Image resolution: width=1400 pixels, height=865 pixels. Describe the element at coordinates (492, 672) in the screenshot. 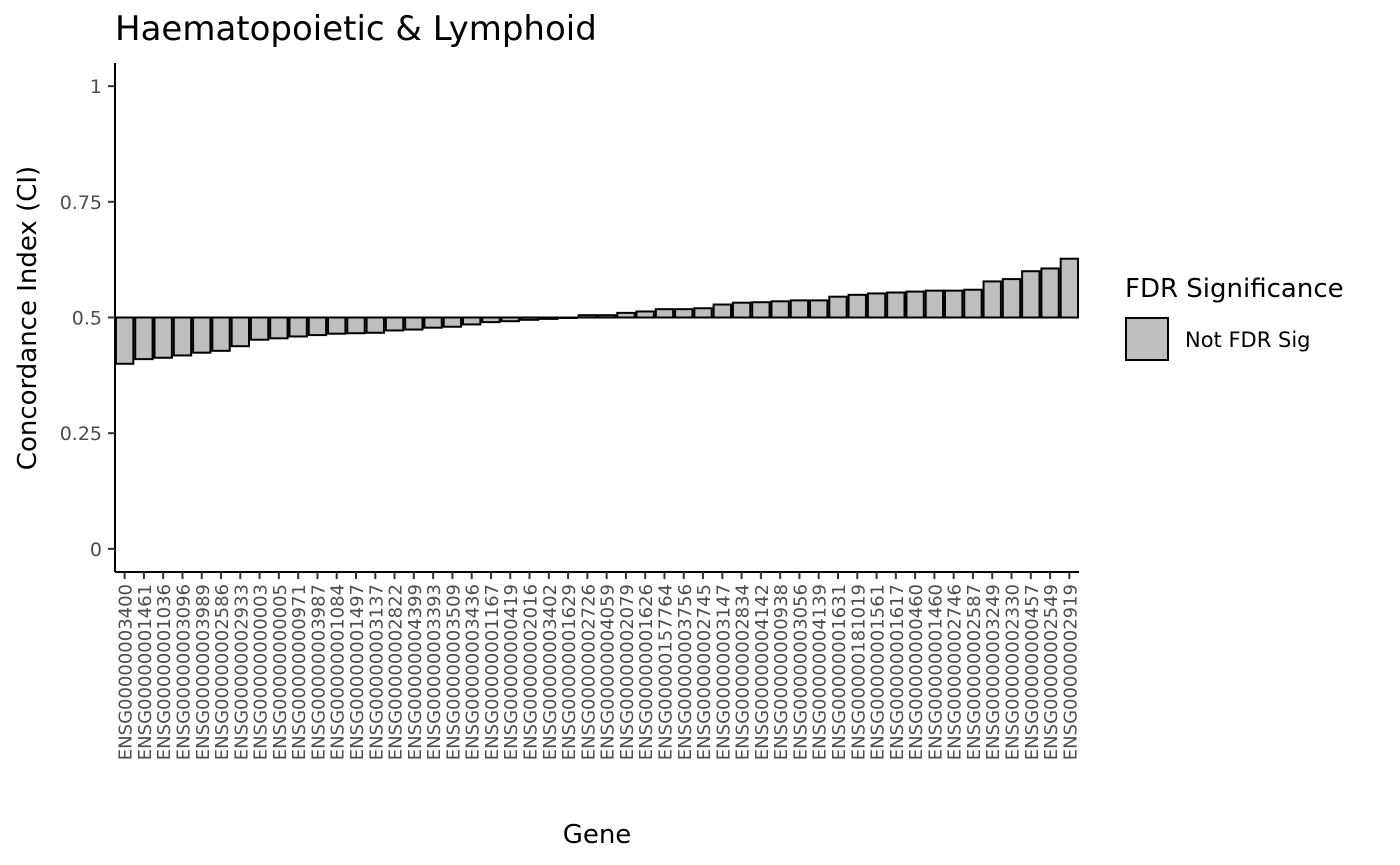

I see `x-tick-label: ENSG00000001167` at that location.